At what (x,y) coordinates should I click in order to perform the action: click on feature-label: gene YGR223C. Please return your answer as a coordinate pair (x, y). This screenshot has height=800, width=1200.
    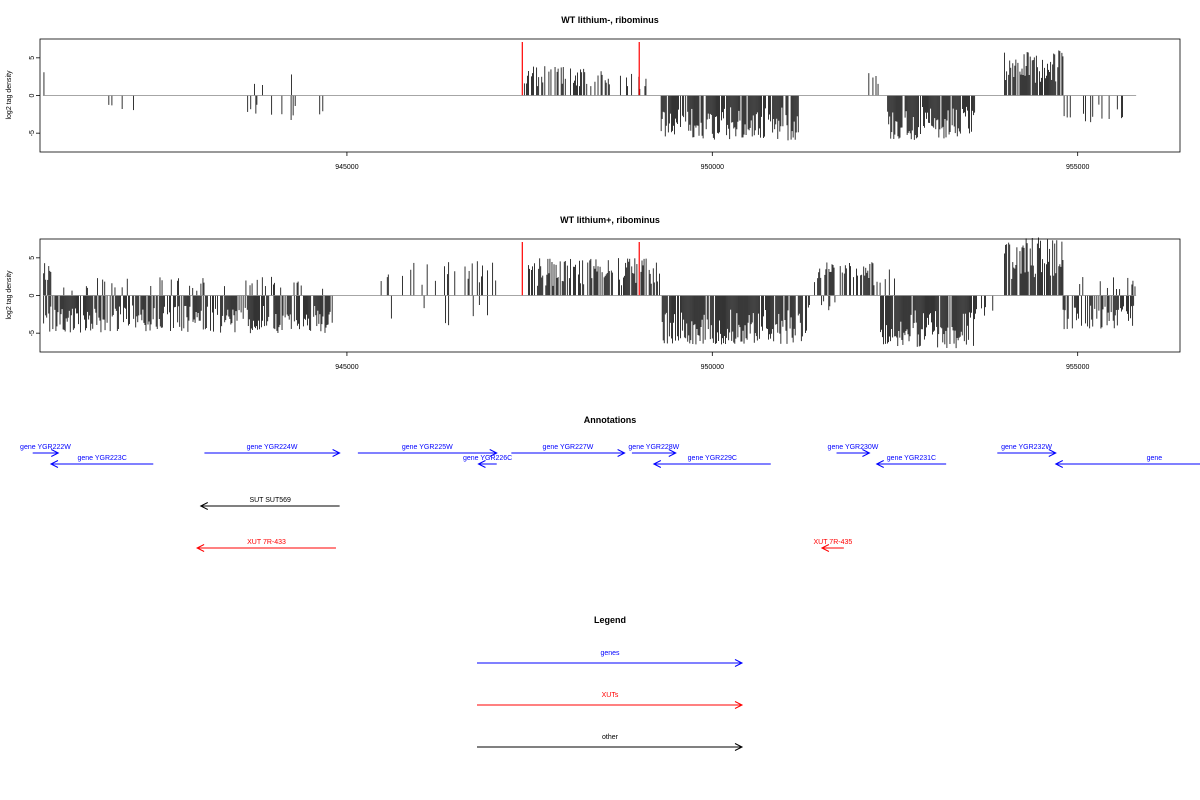
    Looking at the image, I should click on (101, 458).